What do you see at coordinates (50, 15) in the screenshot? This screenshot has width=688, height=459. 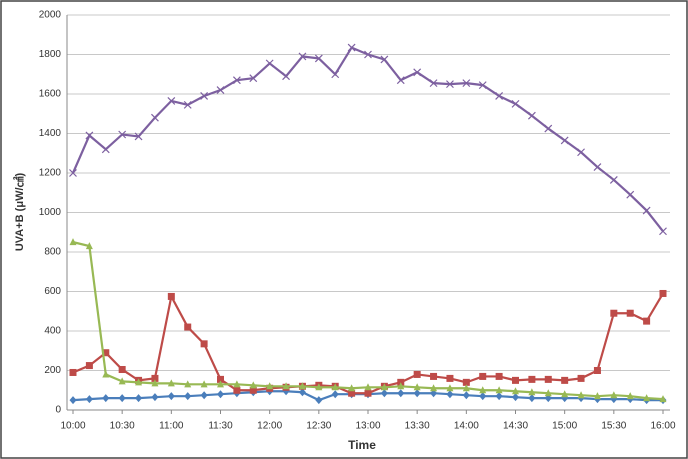 I see `y-tick-label: 2000` at bounding box center [50, 15].